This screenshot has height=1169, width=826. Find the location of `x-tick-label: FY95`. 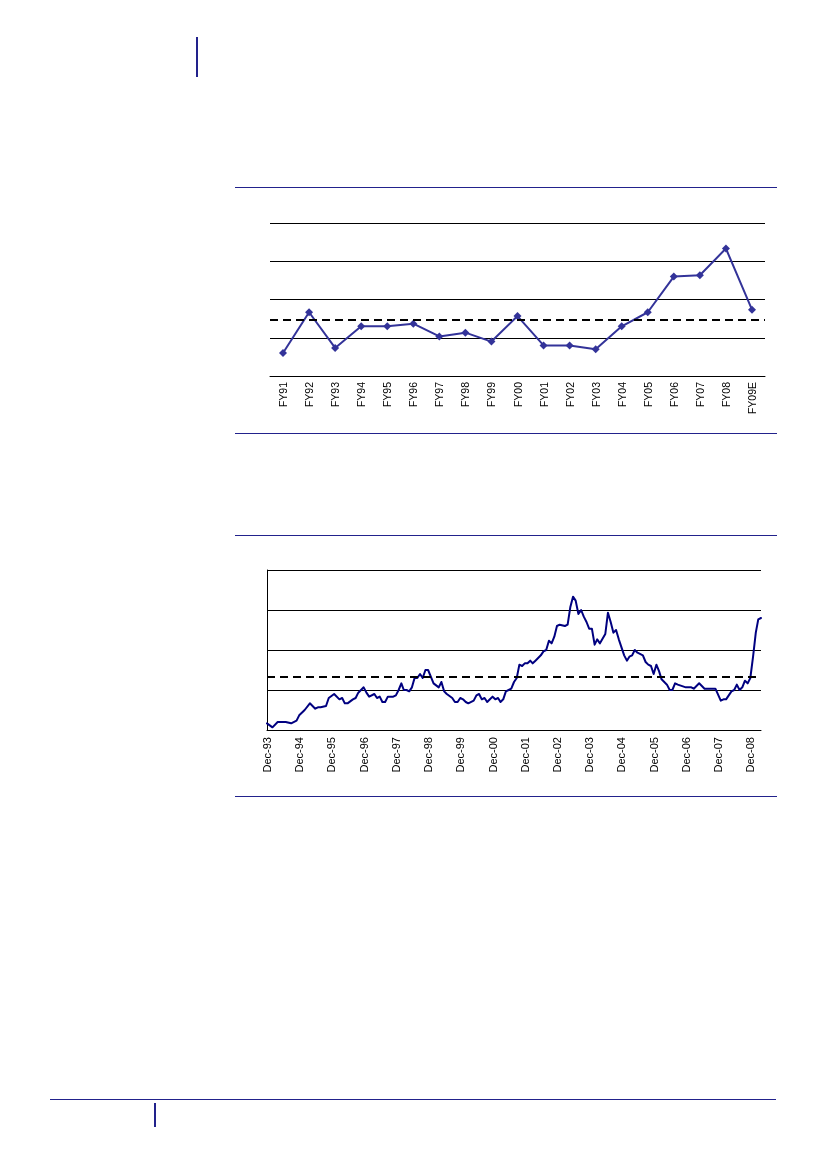

x-tick-label: FY95 is located at coordinates (387, 394).